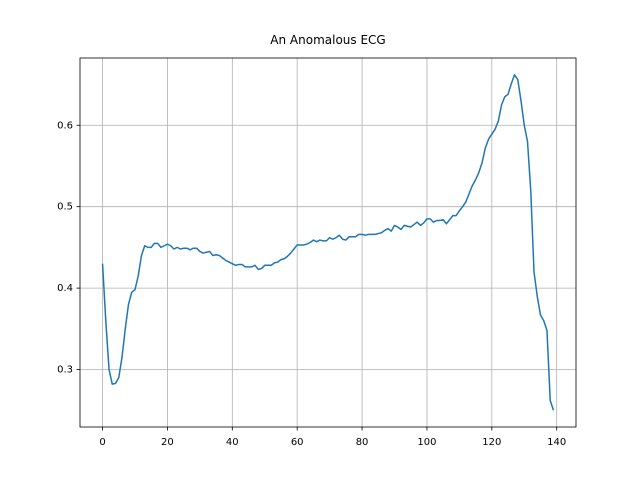 This screenshot has height=480, width=640. Describe the element at coordinates (65, 288) in the screenshot. I see `y-tick-label: 0.4` at that location.